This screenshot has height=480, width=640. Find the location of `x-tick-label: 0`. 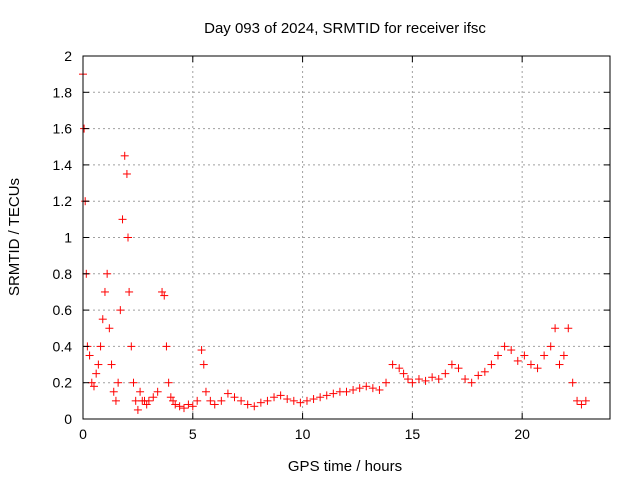

x-tick-label: 0 is located at coordinates (83, 434).